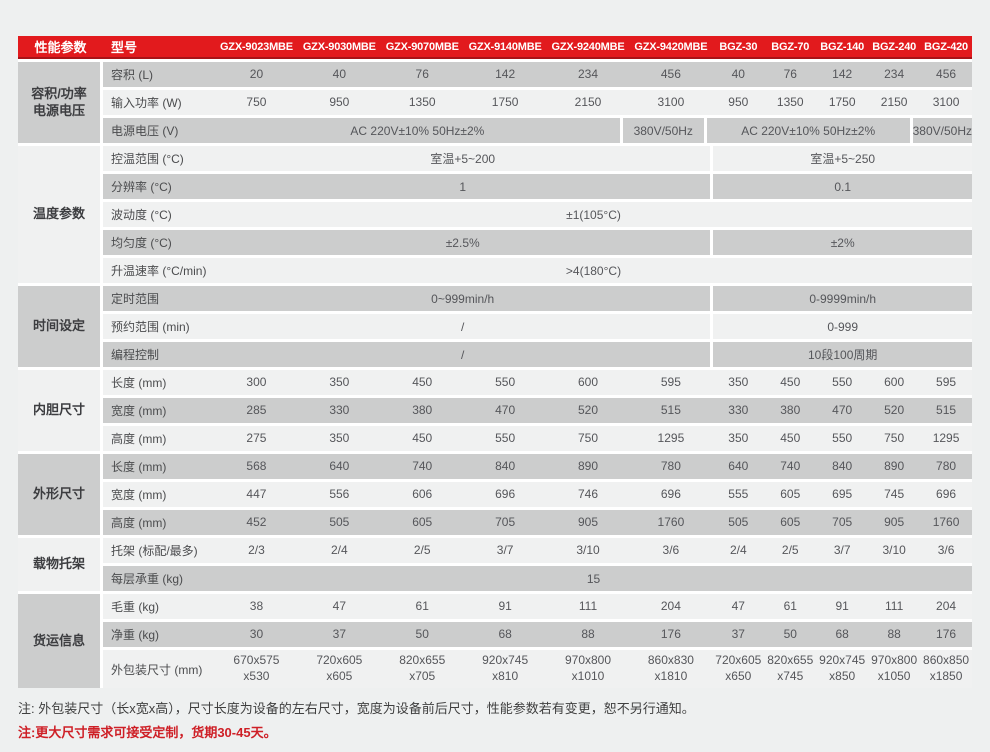 Image resolution: width=990 pixels, height=752 pixels. I want to click on row-label: 均匀度 (°C), so click(159, 242).